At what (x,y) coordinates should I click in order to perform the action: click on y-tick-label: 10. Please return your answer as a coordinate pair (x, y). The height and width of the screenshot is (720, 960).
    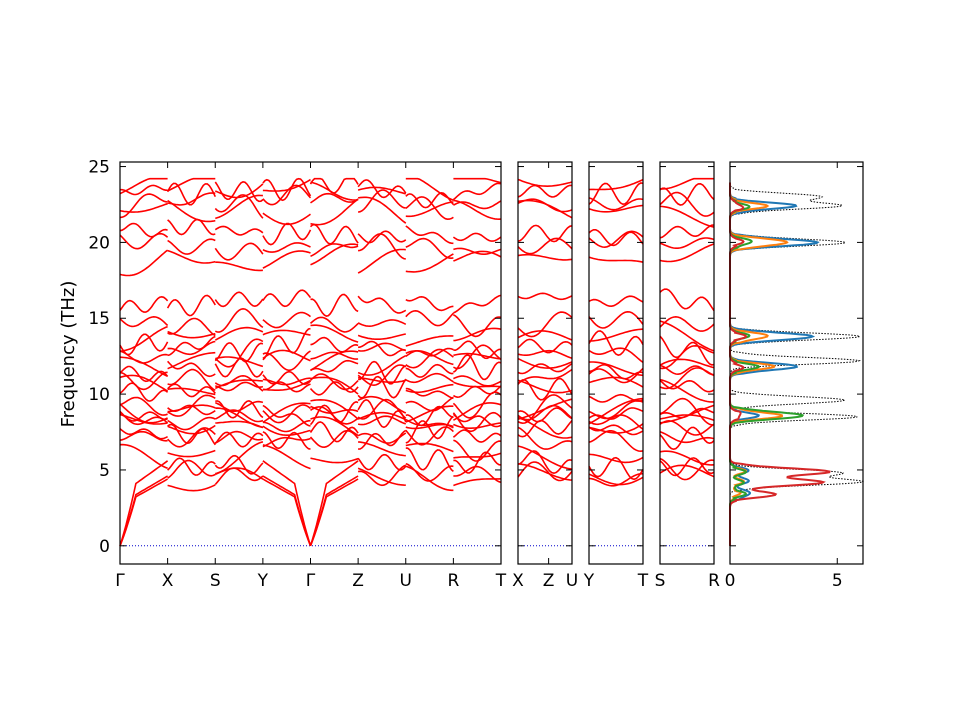
    Looking at the image, I should click on (99, 395).